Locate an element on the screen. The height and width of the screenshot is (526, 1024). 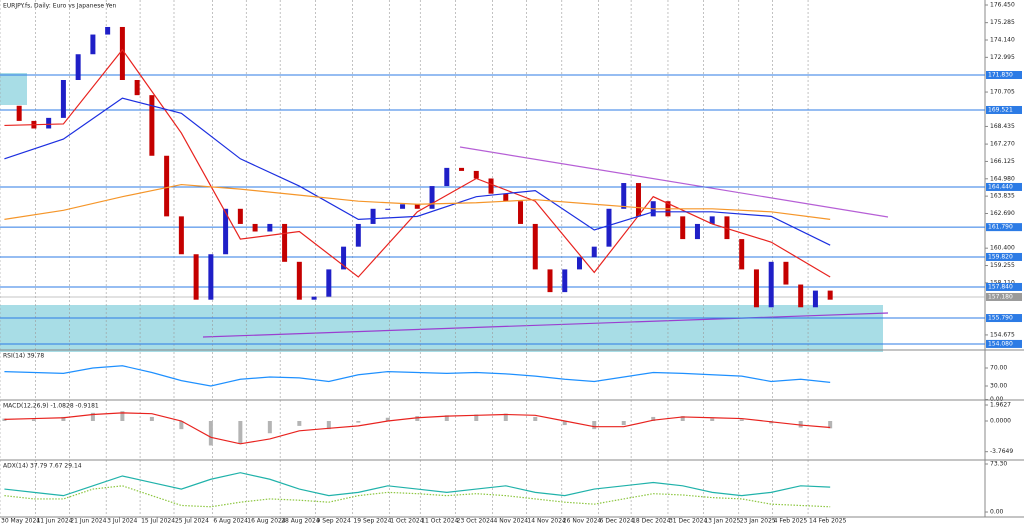
x-tick-label: 14 Feb 2025 is located at coordinates (828, 521).